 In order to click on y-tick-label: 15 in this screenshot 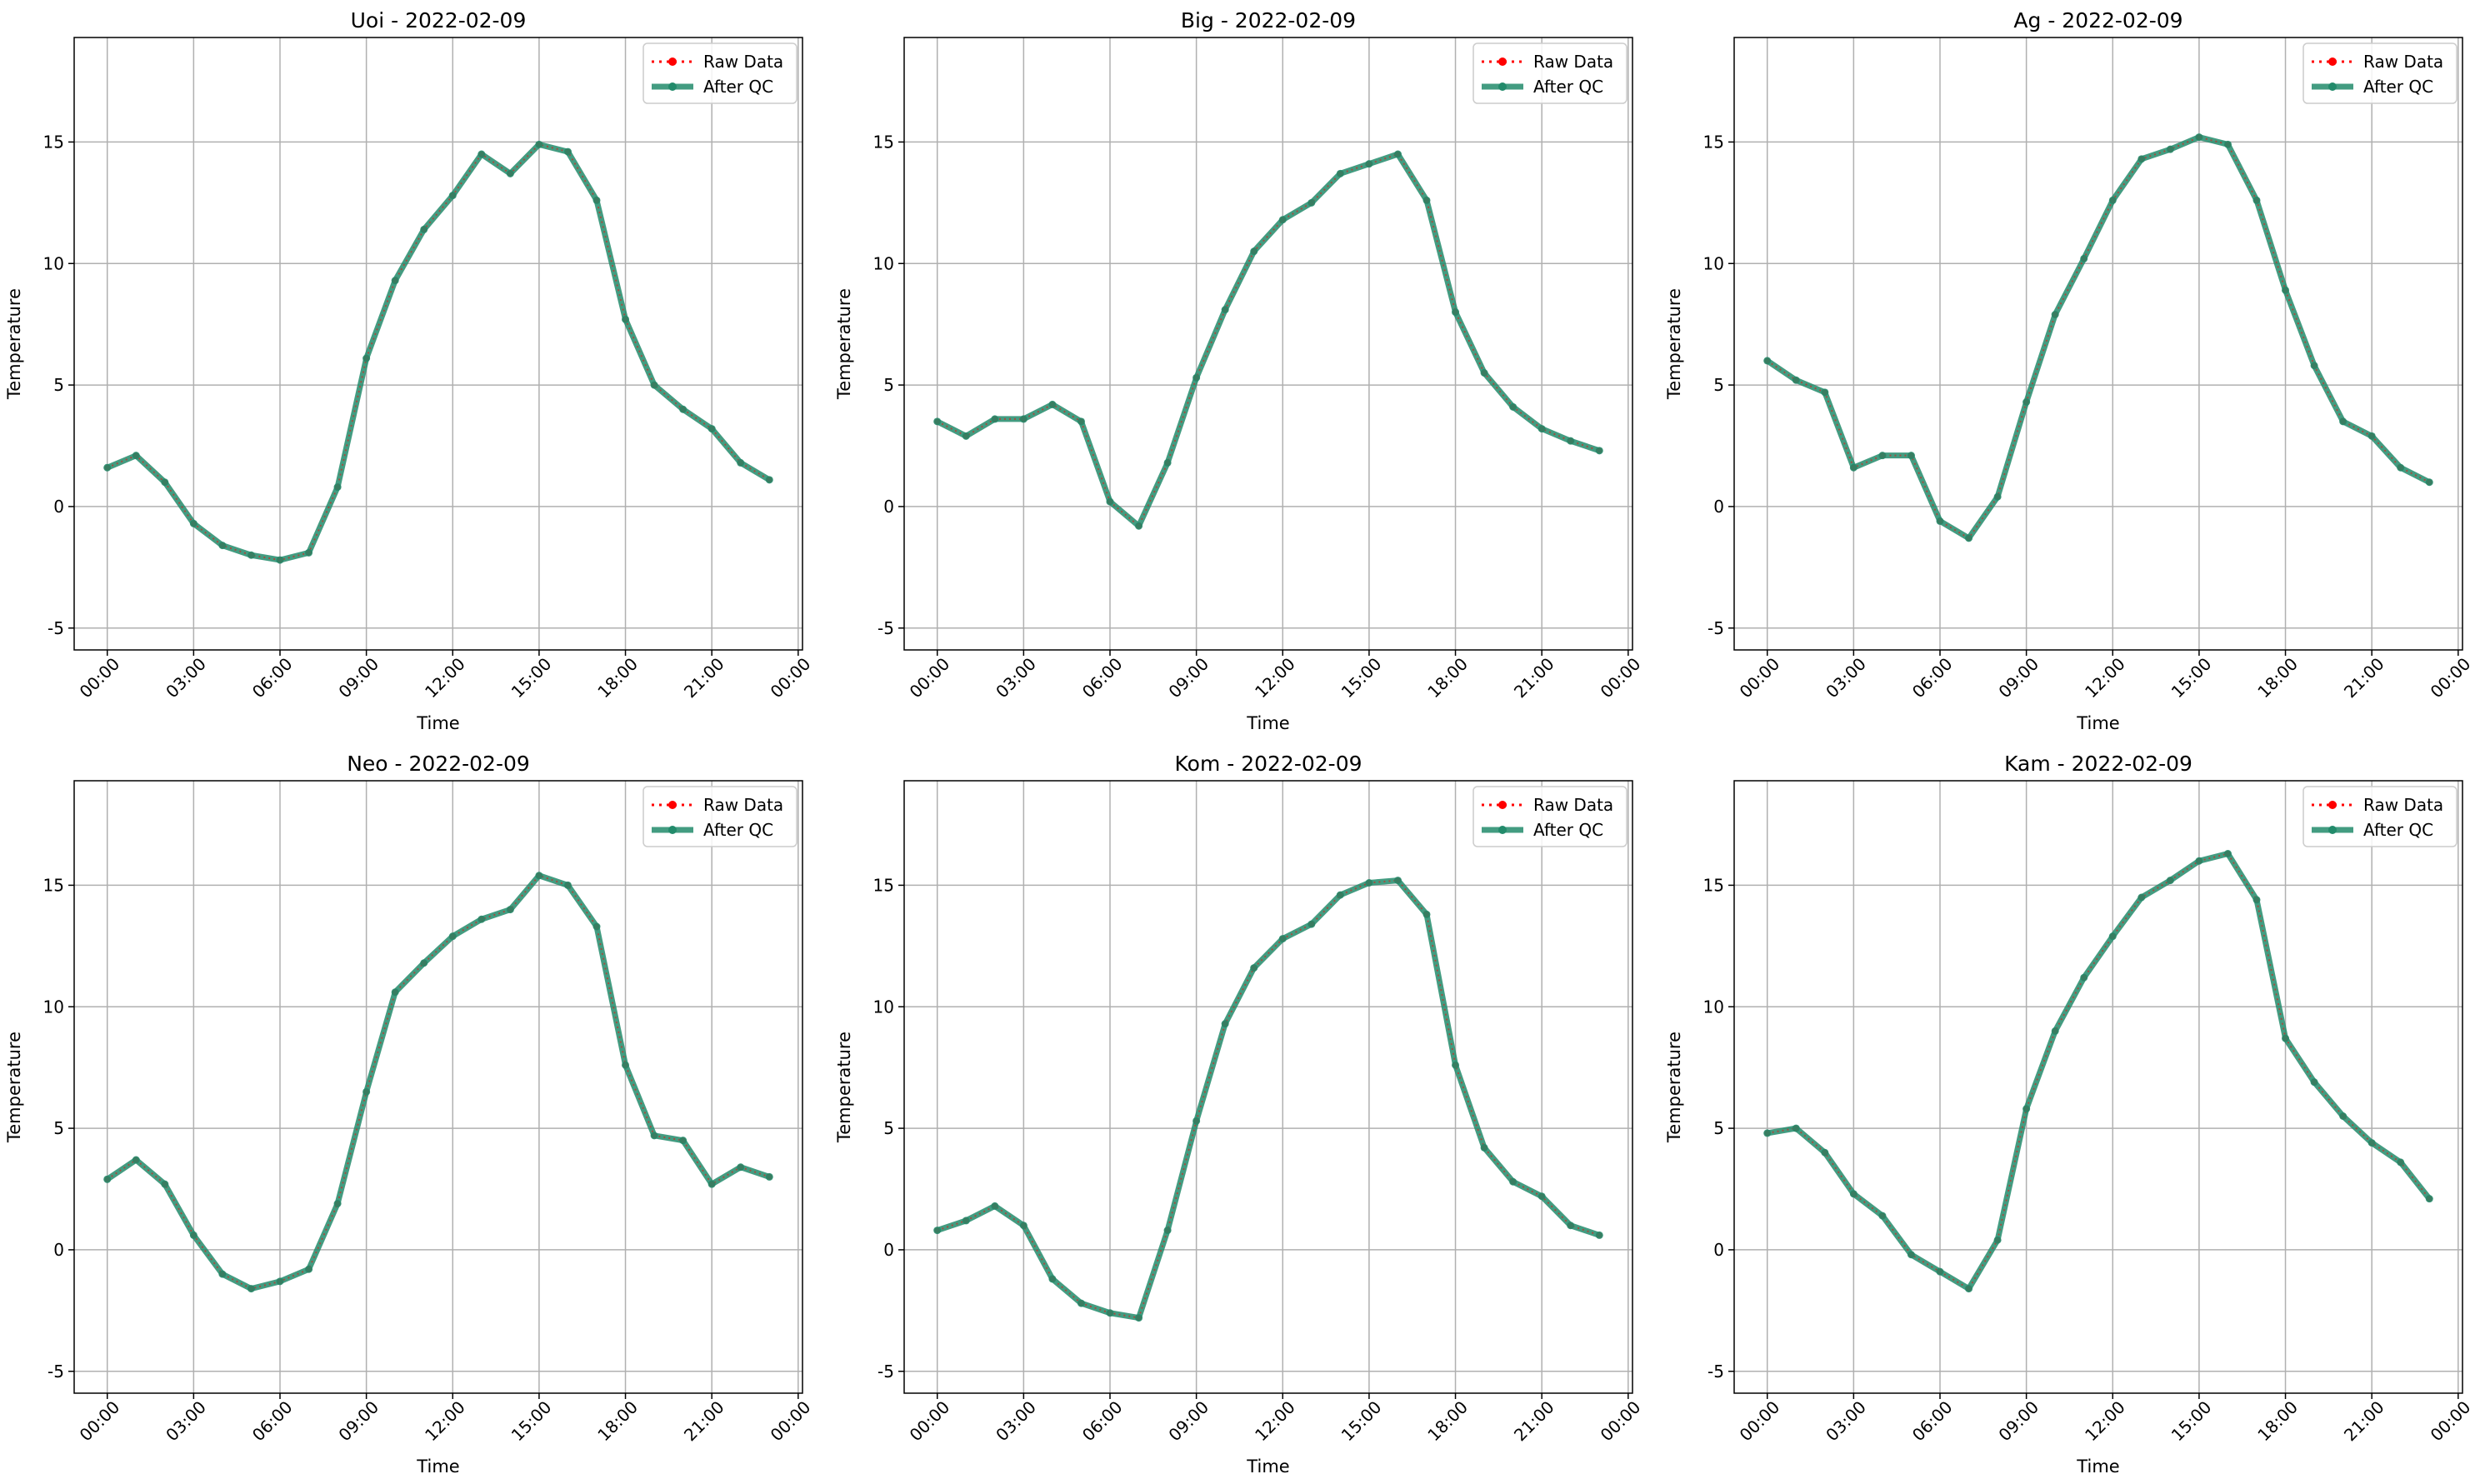, I will do `click(884, 142)`.